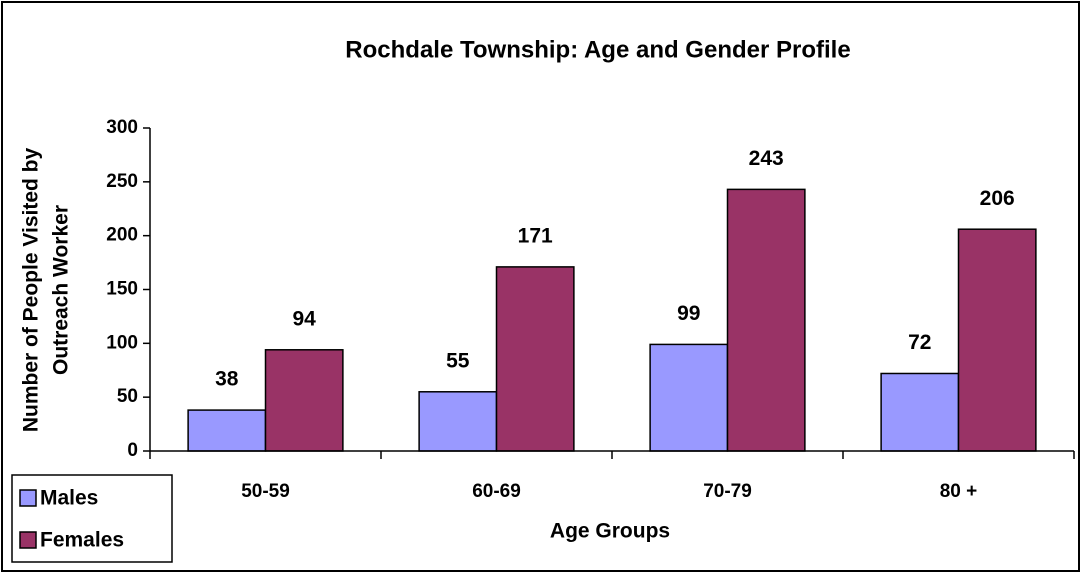  I want to click on data-label: 206, so click(997, 198).